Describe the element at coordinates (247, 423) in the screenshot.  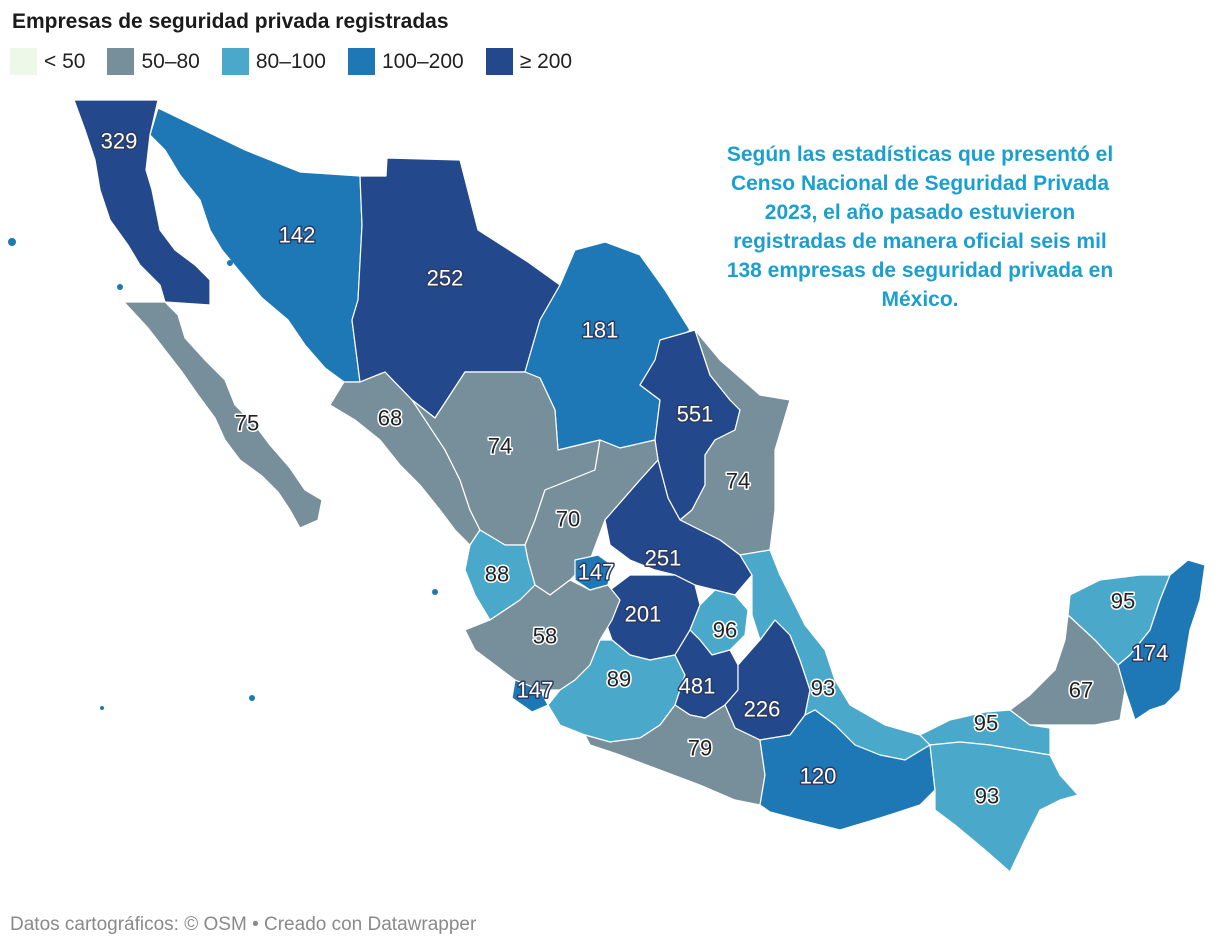
I see `state-value-label: 75` at that location.